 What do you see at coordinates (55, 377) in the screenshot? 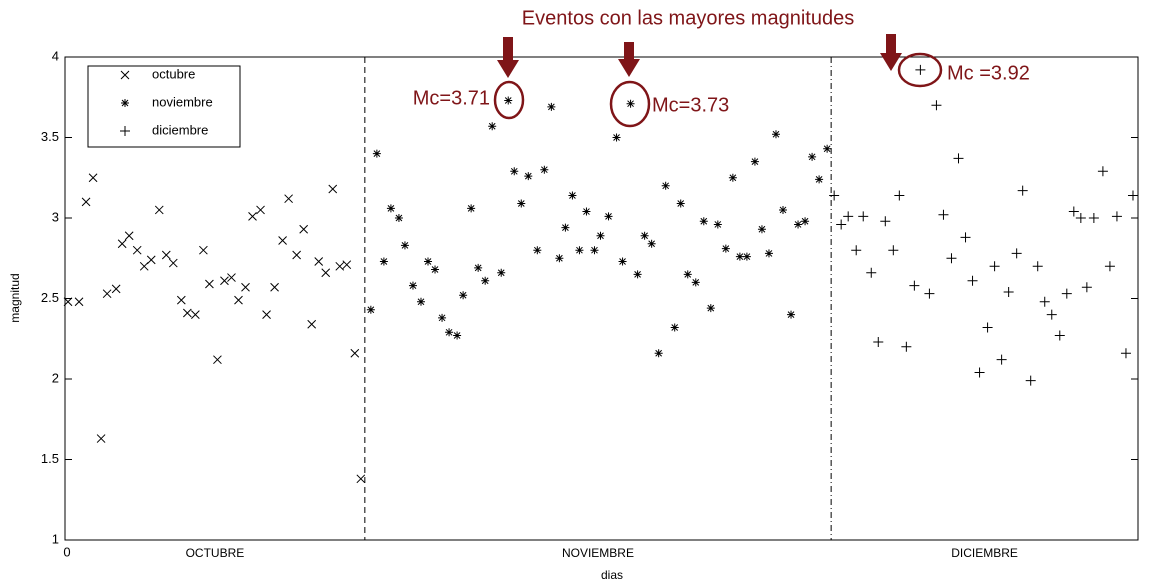
I see `y-tick-label: 2` at bounding box center [55, 377].